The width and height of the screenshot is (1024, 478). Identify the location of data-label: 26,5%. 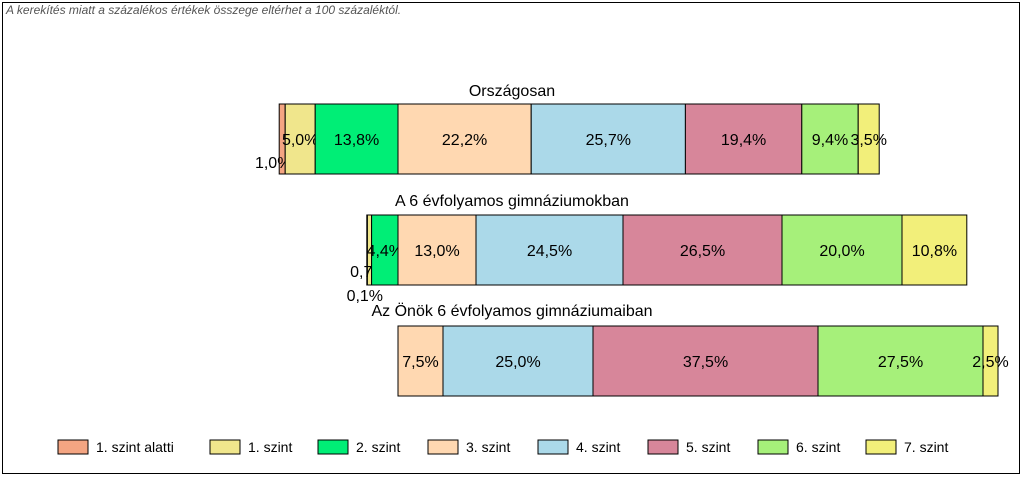
(702, 251).